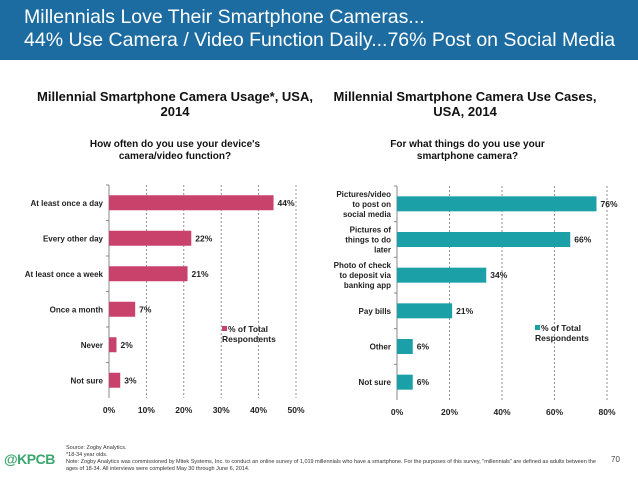  I want to click on right-category-label: banking app, so click(367, 285).